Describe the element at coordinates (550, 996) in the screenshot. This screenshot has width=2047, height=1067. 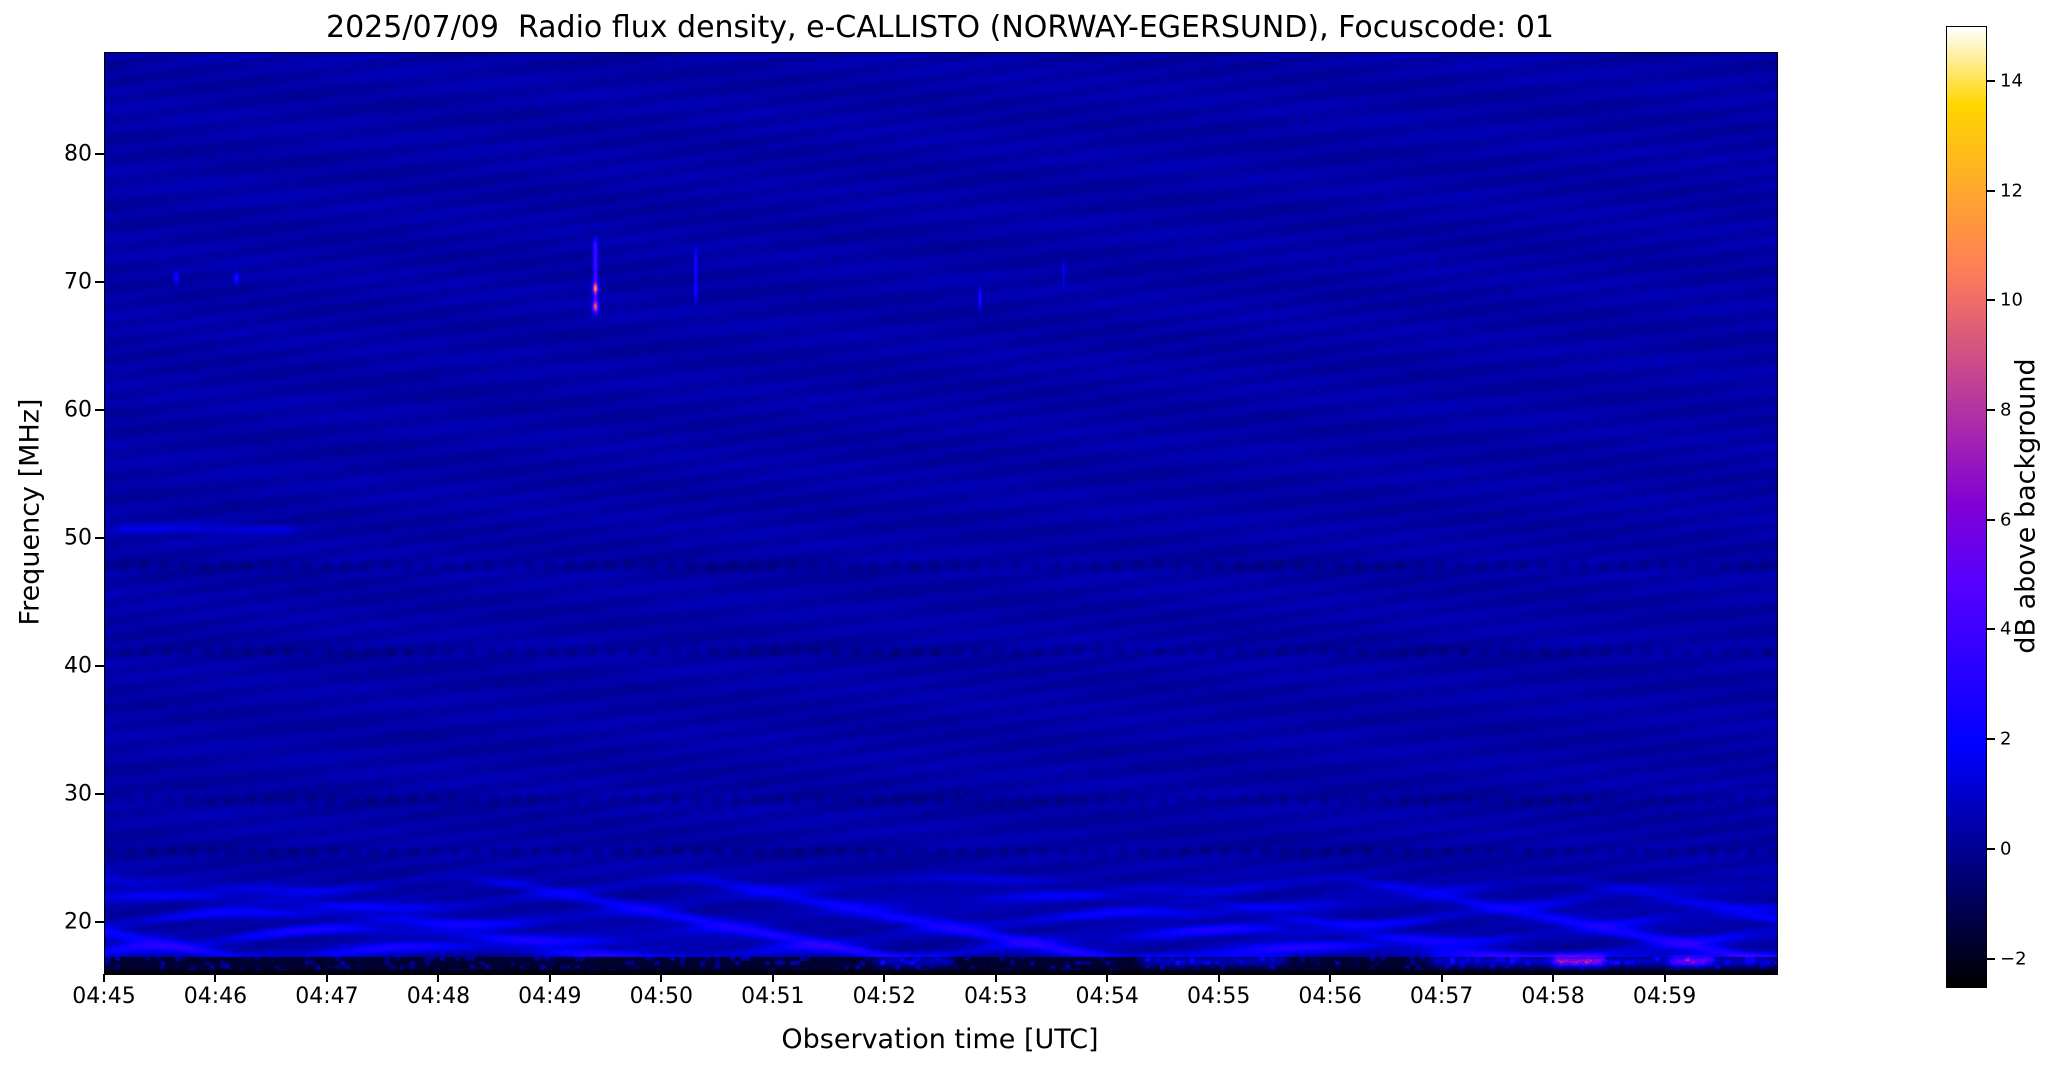
I see `x-tick-label: 04:49` at that location.